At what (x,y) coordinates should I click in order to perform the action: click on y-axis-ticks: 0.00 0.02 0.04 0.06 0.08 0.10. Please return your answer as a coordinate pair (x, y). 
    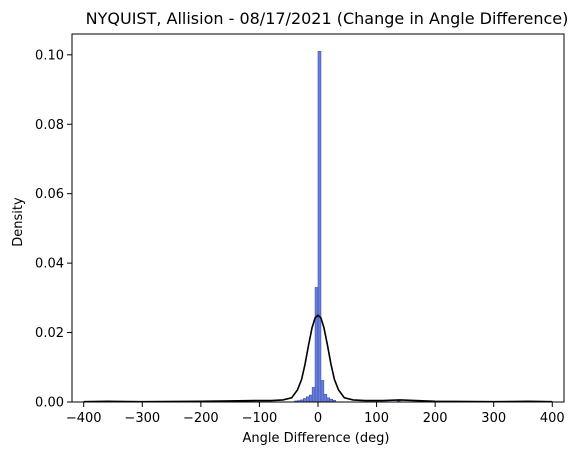
    Looking at the image, I should click on (53, 229).